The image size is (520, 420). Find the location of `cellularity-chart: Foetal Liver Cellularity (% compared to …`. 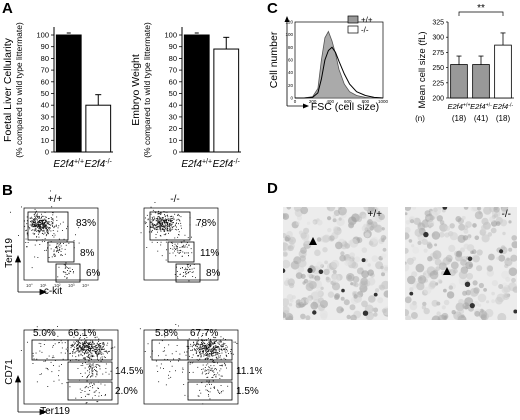

cellularity-chart: Foetal Liver Cellularity (% compared to … is located at coordinates (57, 96).